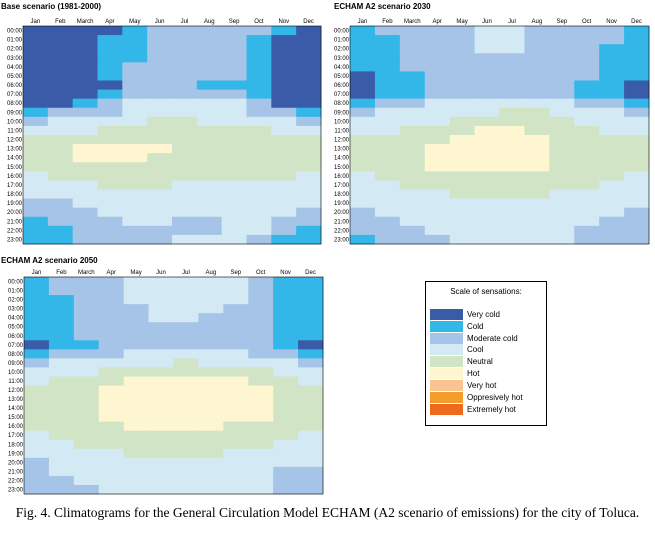  I want to click on month-label: Jul, so click(512, 22).